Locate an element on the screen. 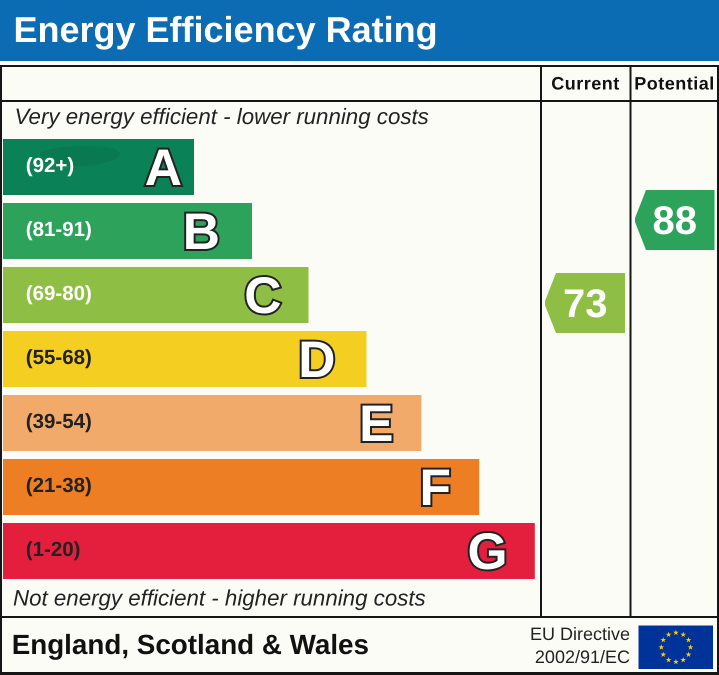 The width and height of the screenshot is (719, 675). svg-text: A is located at coordinates (163, 167).